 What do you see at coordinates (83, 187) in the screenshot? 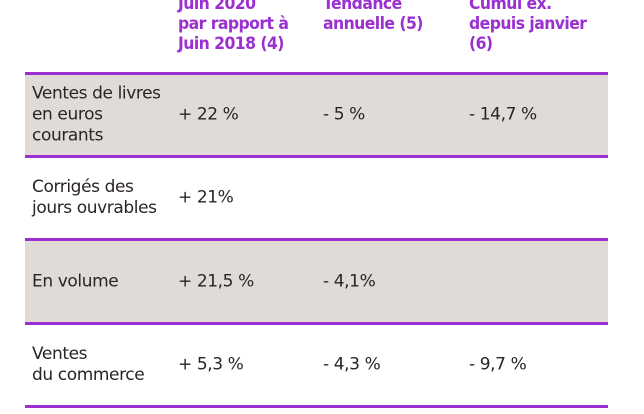
I see `row-label-line: Corrigés des` at bounding box center [83, 187].